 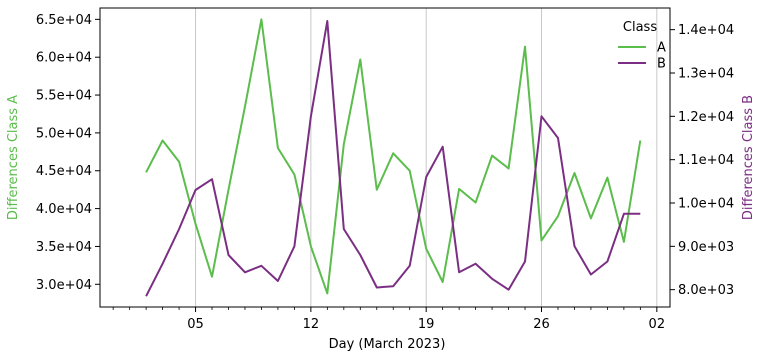 What do you see at coordinates (64, 209) in the screenshot?
I see `y-left-tick-label: 4.0e+04` at bounding box center [64, 209].